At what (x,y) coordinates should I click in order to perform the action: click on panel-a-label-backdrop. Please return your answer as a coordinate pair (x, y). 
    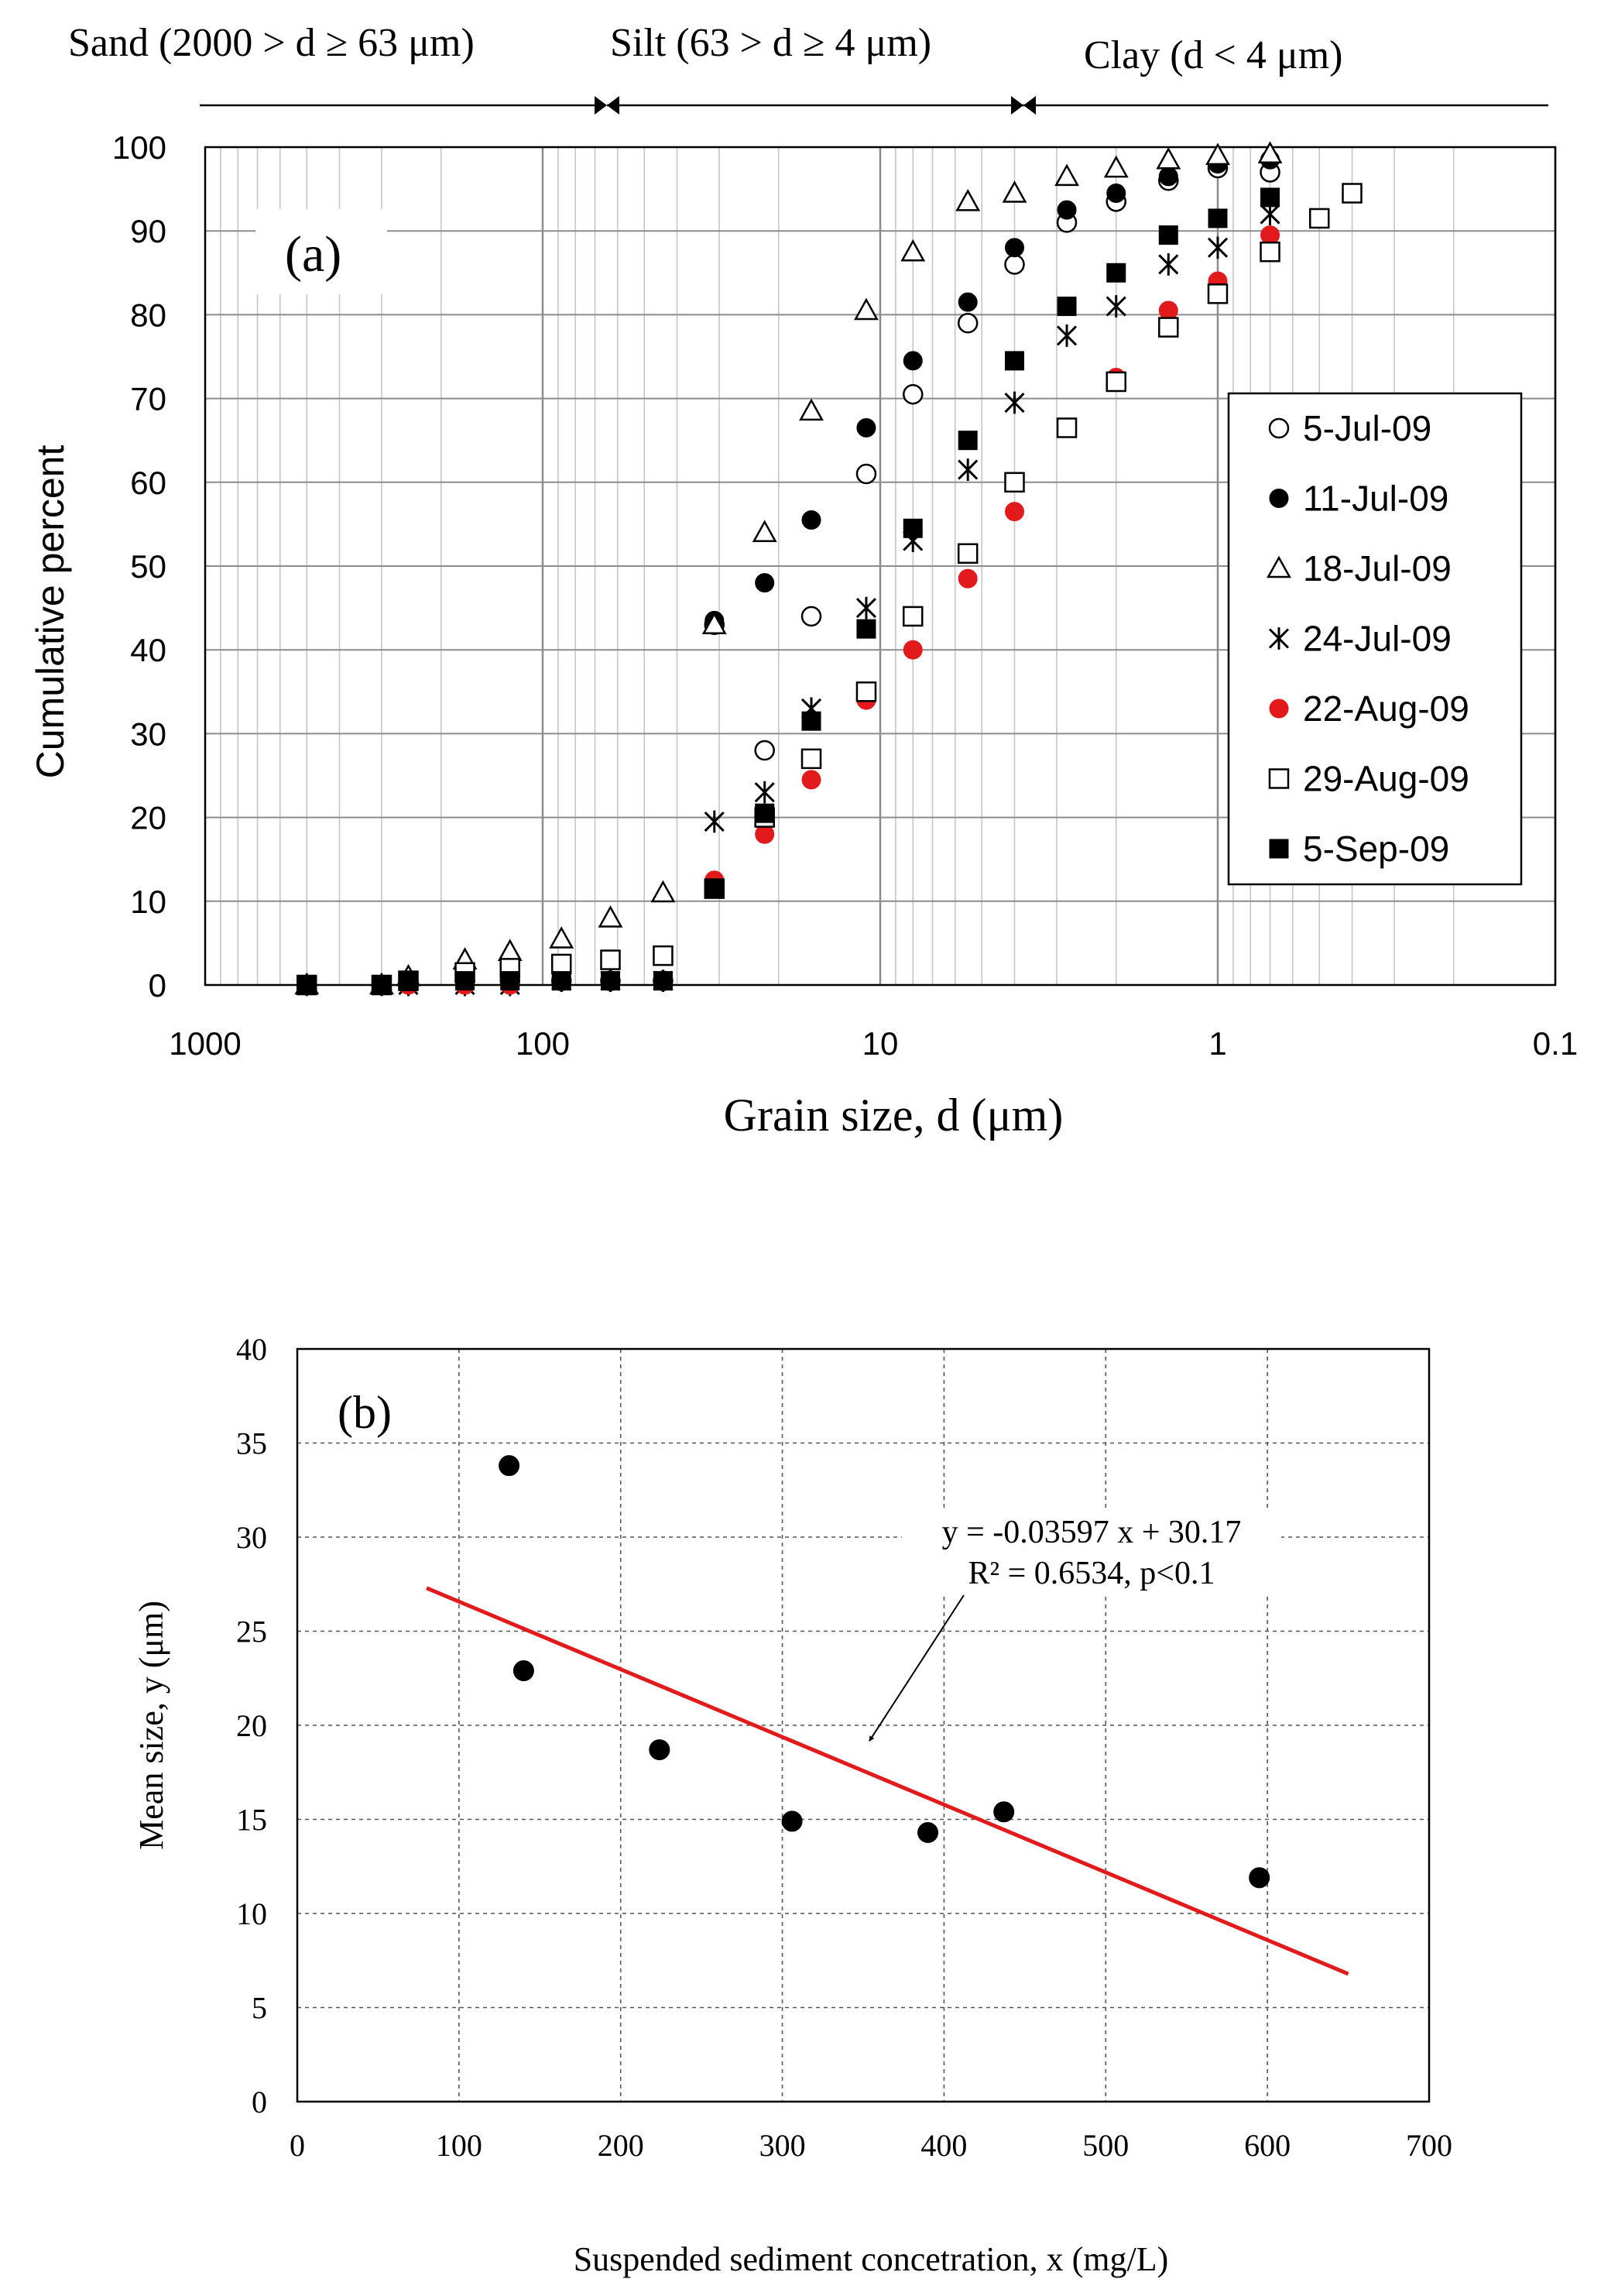
    Looking at the image, I should click on (321, 251).